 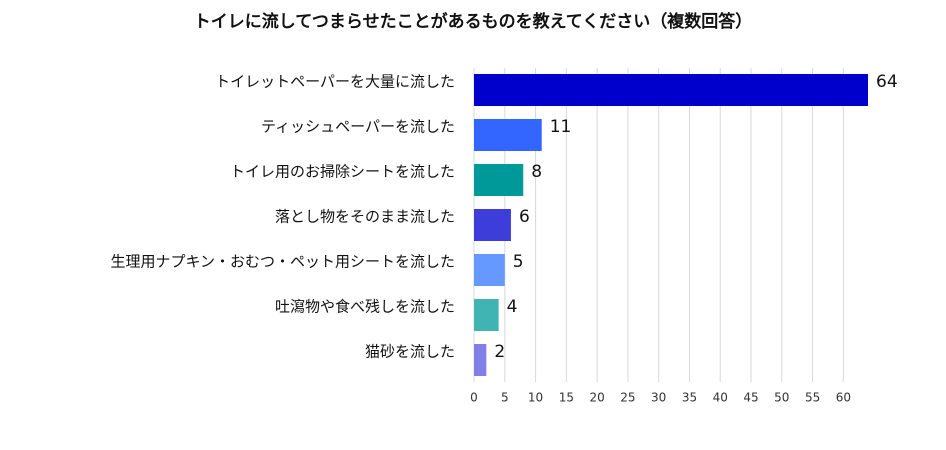 I want to click on x-tick-label: 40, so click(x=720, y=398).